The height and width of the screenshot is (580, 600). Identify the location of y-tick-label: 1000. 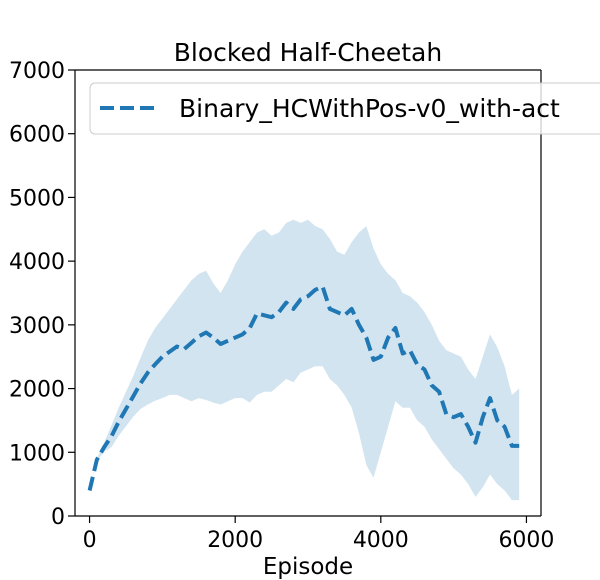
(37, 453).